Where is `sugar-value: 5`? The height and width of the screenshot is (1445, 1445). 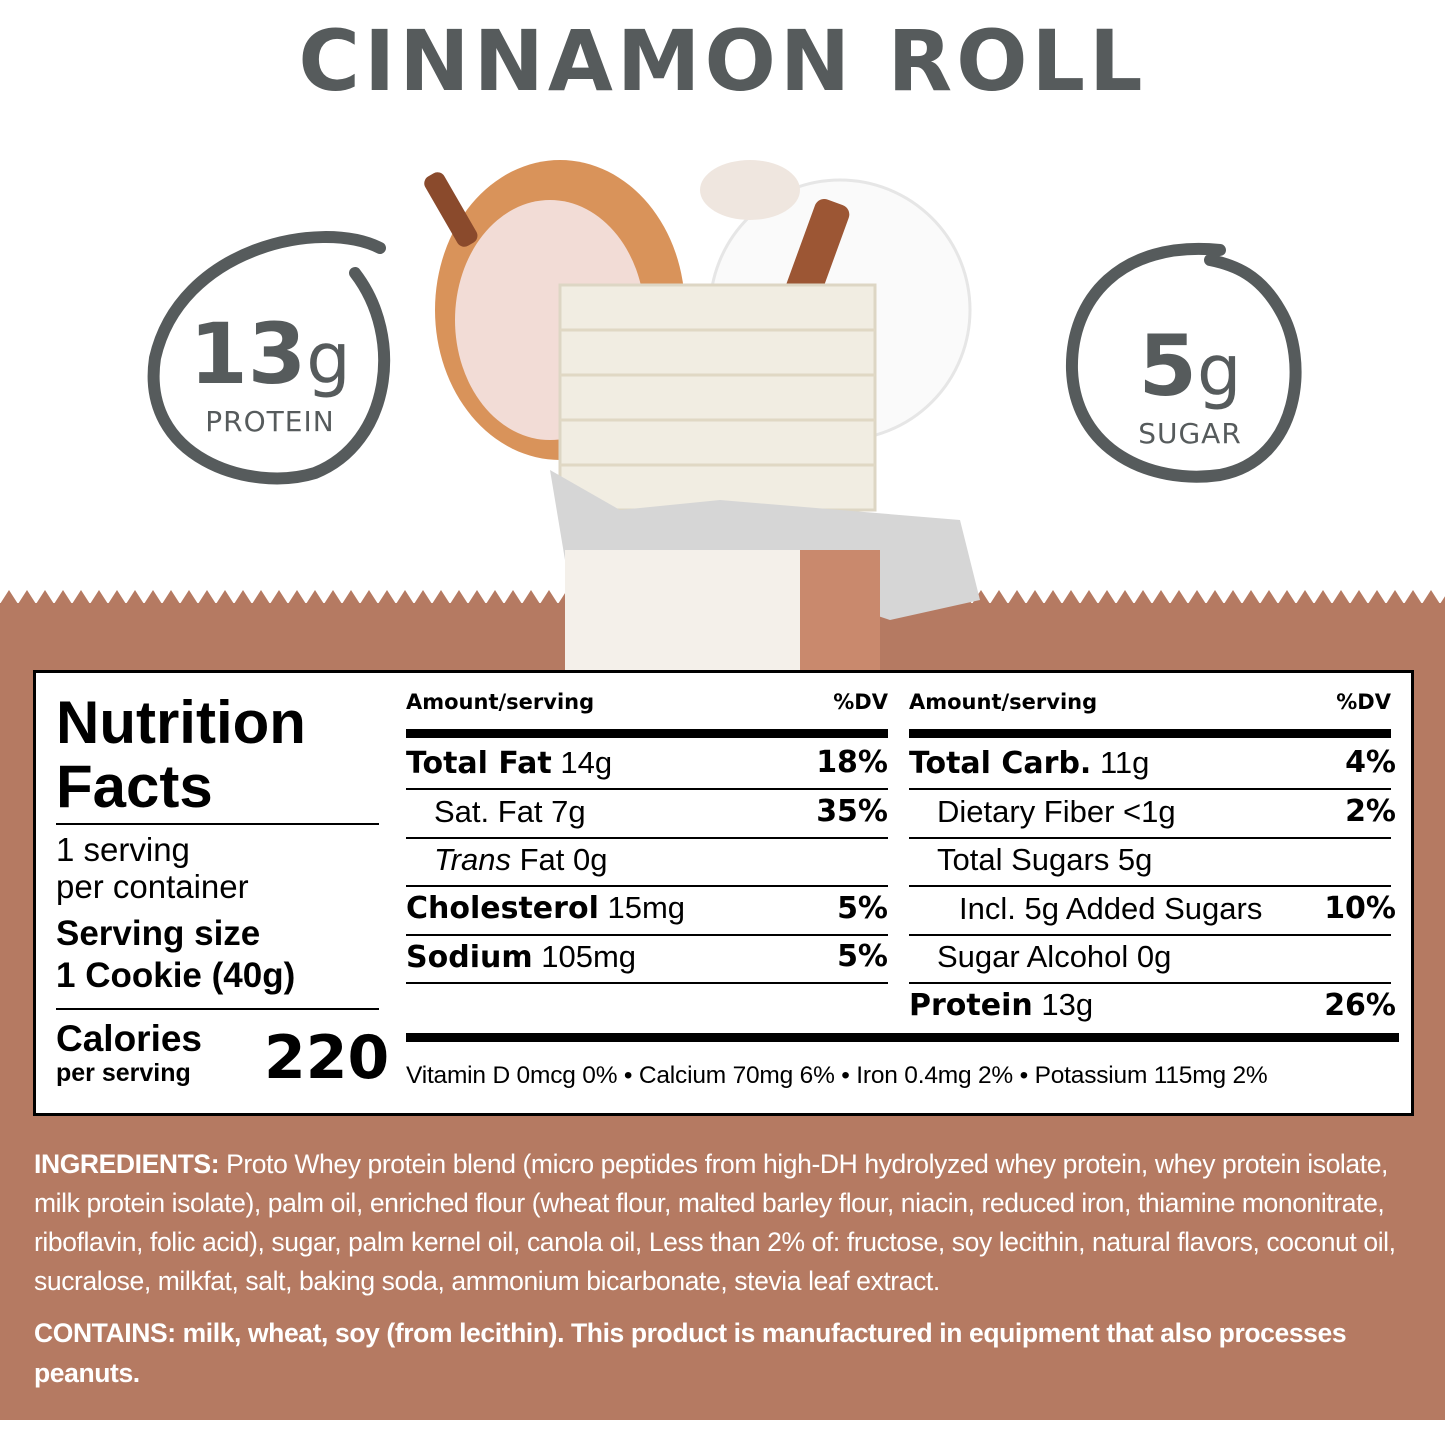
sugar-value: 5 is located at coordinates (1167, 366).